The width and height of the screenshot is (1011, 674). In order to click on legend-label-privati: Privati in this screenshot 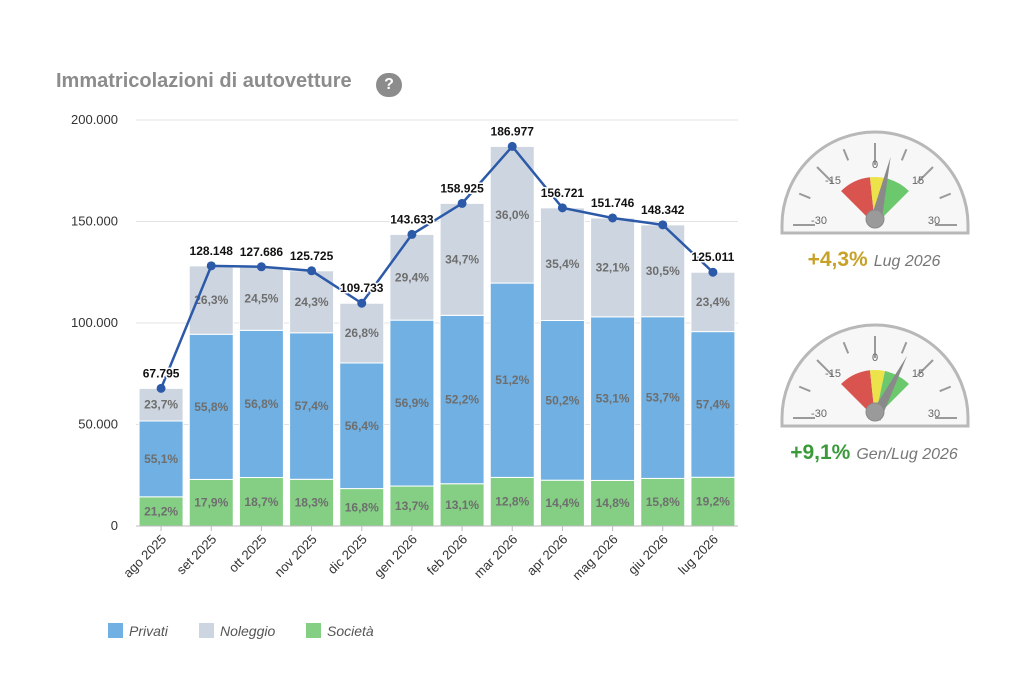, I will do `click(148, 631)`.